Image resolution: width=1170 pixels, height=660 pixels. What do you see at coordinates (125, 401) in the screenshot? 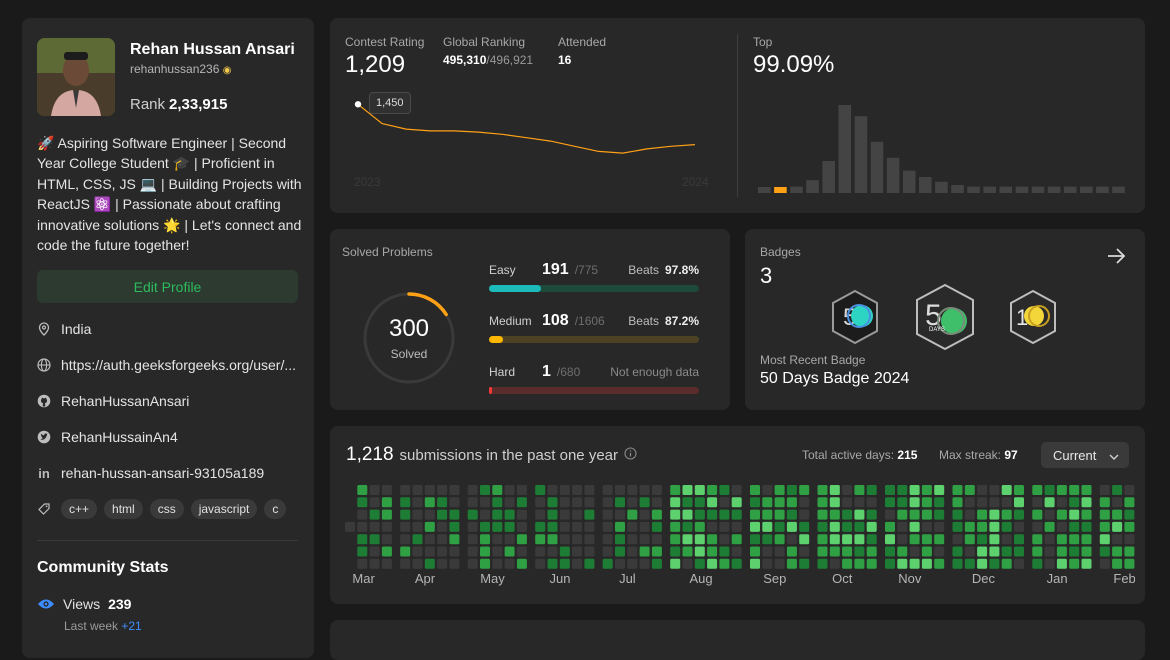
I see `github-link: RehanHussanAnsari` at bounding box center [125, 401].